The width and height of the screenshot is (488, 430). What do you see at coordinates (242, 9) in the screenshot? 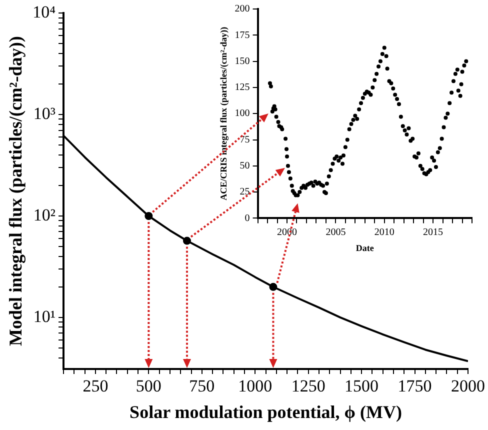
I see `y-tick-label: 200` at bounding box center [242, 9].